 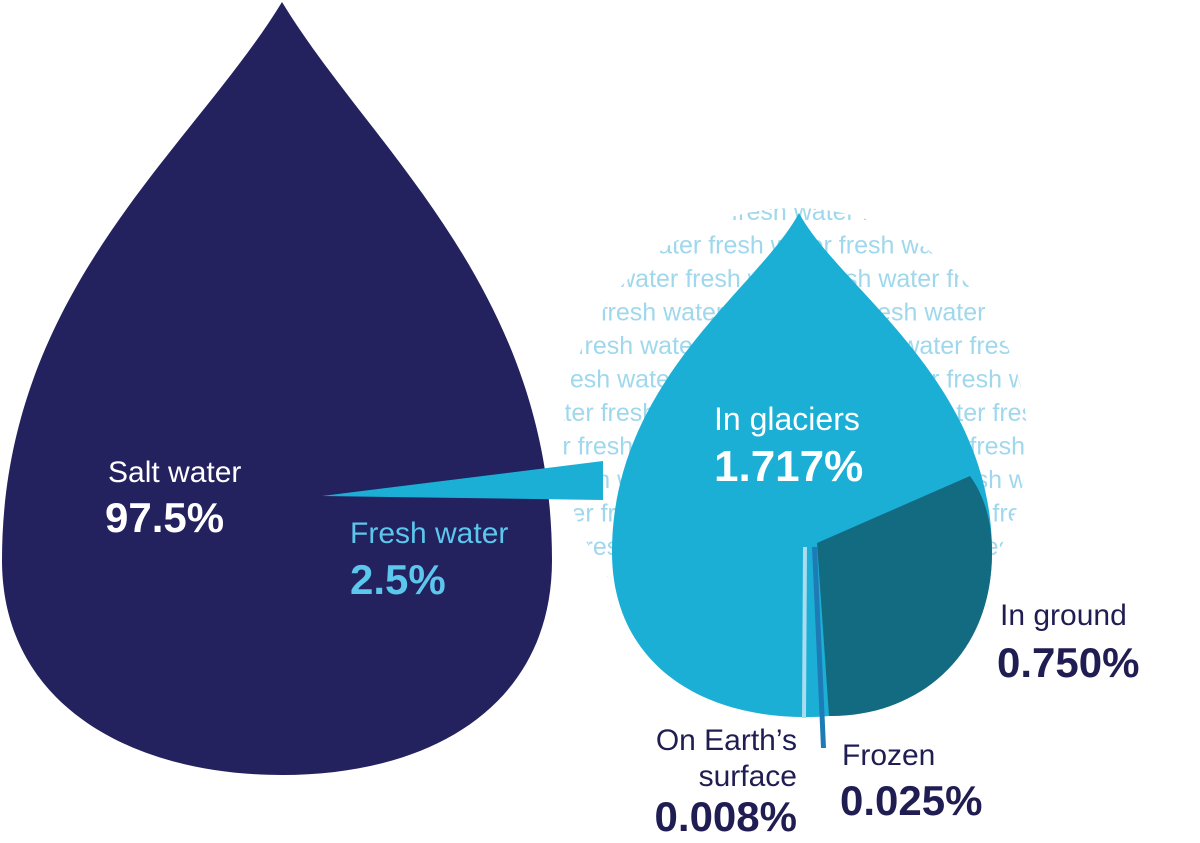 What do you see at coordinates (788, 466) in the screenshot?
I see `in-glaciers-value: 1.717%` at bounding box center [788, 466].